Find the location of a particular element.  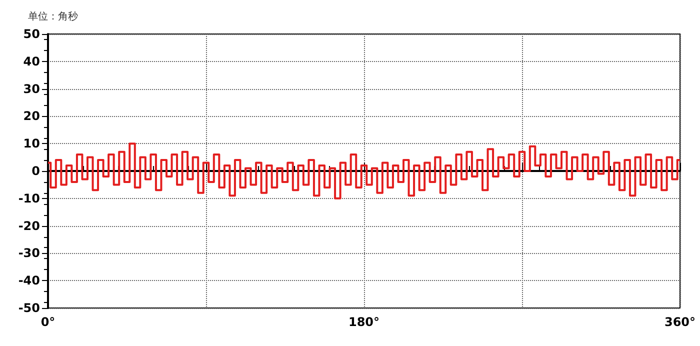

y-tick-label: -30 is located at coordinates (29, 253).